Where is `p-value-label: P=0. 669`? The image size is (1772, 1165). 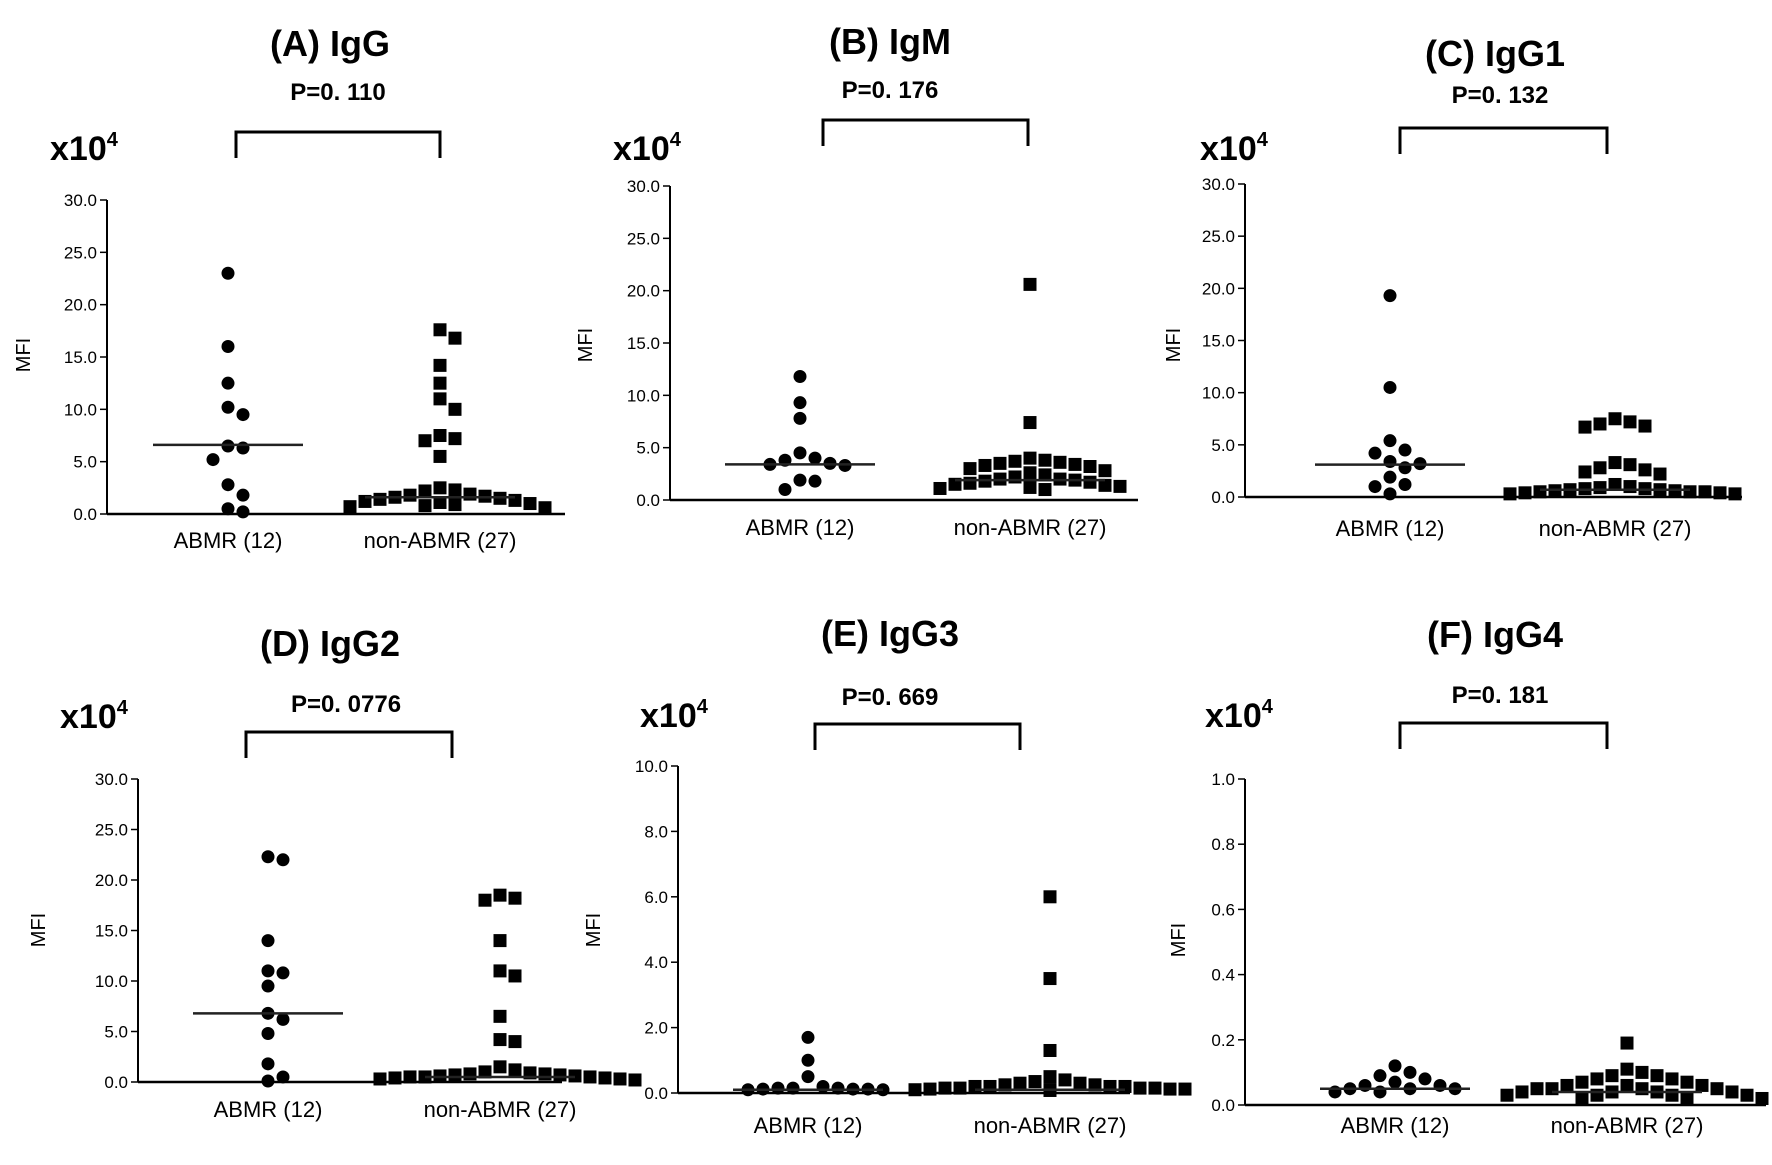
p-value-label: P=0. 669 is located at coordinates (890, 697).